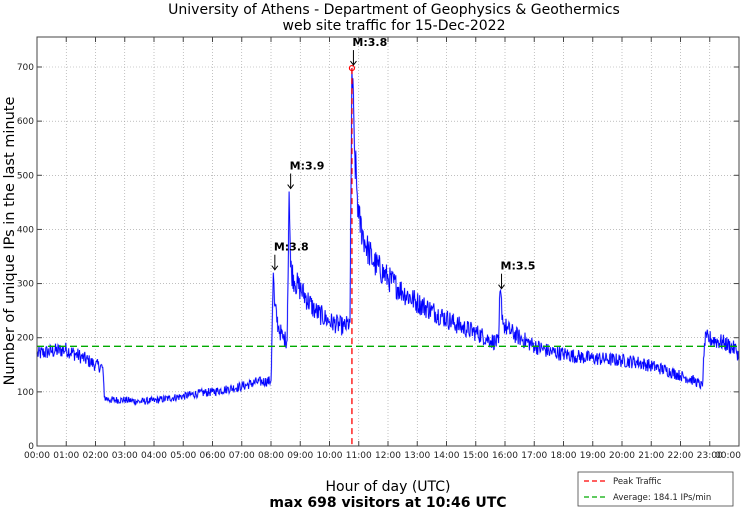 The image size is (750, 511). What do you see at coordinates (417, 456) in the screenshot?
I see `x-tick-label: 13:00` at bounding box center [417, 456].